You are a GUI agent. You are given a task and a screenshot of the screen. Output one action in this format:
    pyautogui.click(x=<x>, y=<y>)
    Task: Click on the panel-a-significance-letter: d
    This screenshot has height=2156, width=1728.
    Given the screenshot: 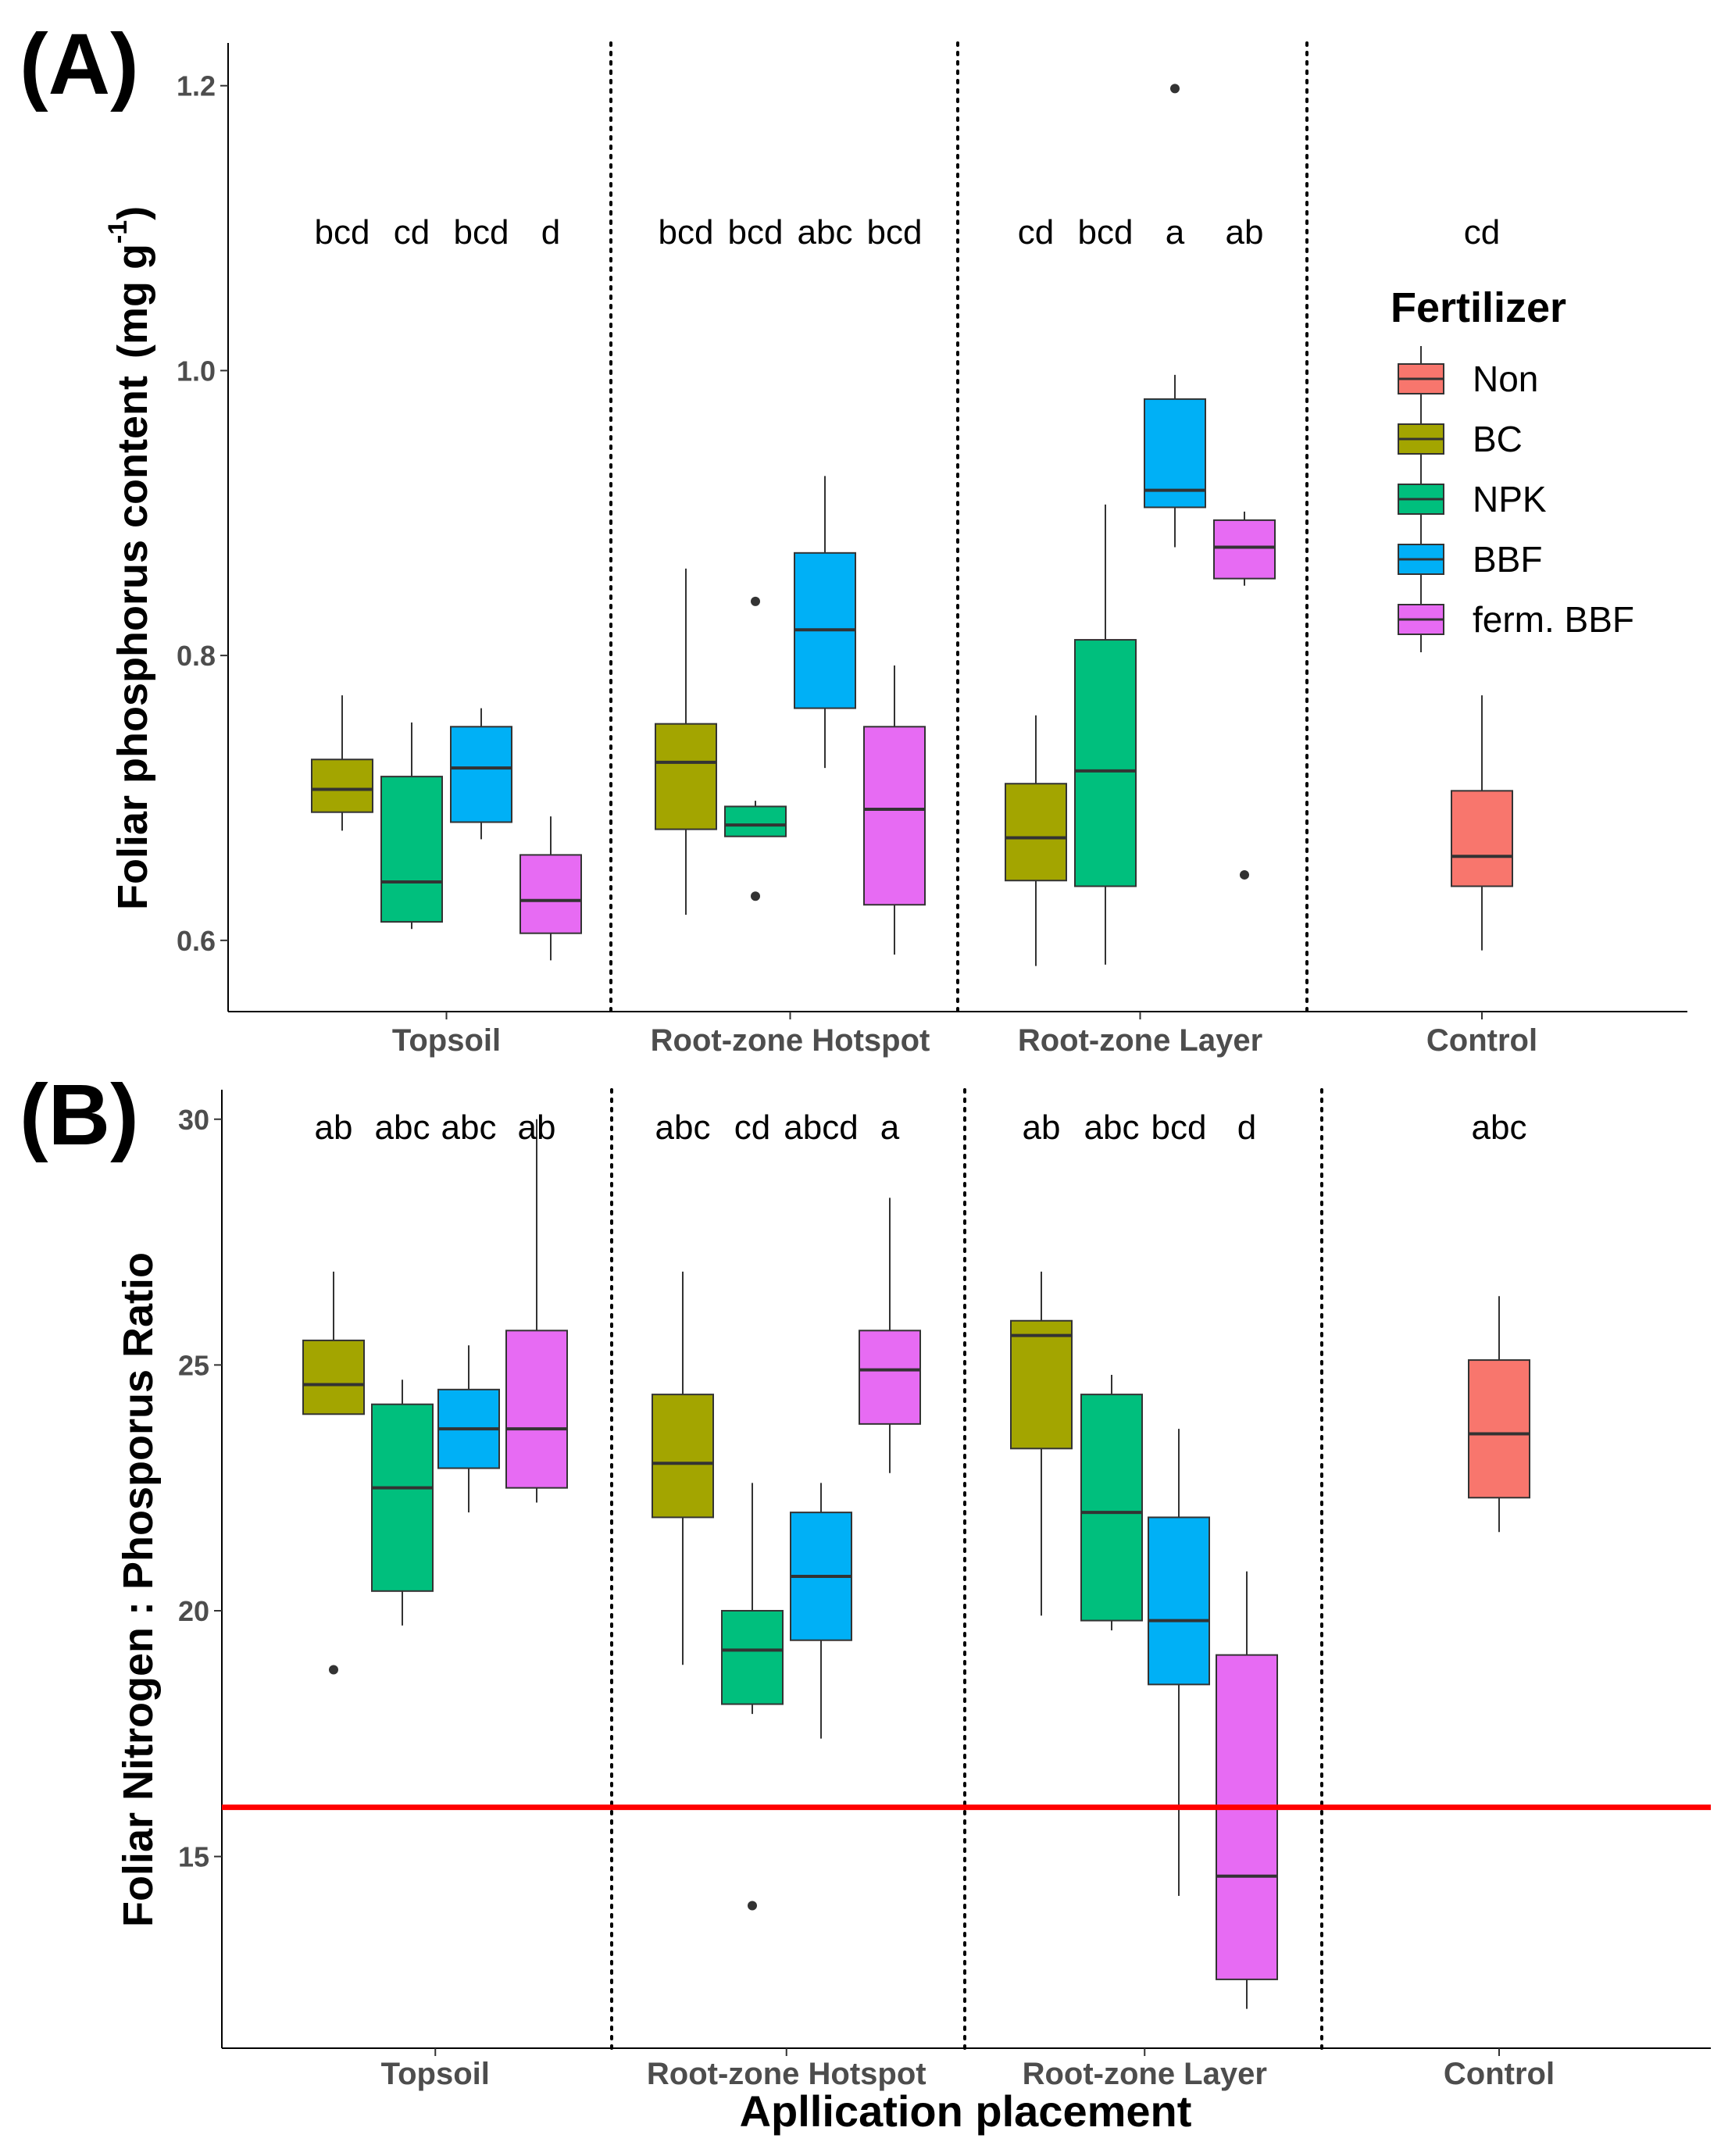 What is the action you would take?
    pyautogui.click(x=550, y=233)
    